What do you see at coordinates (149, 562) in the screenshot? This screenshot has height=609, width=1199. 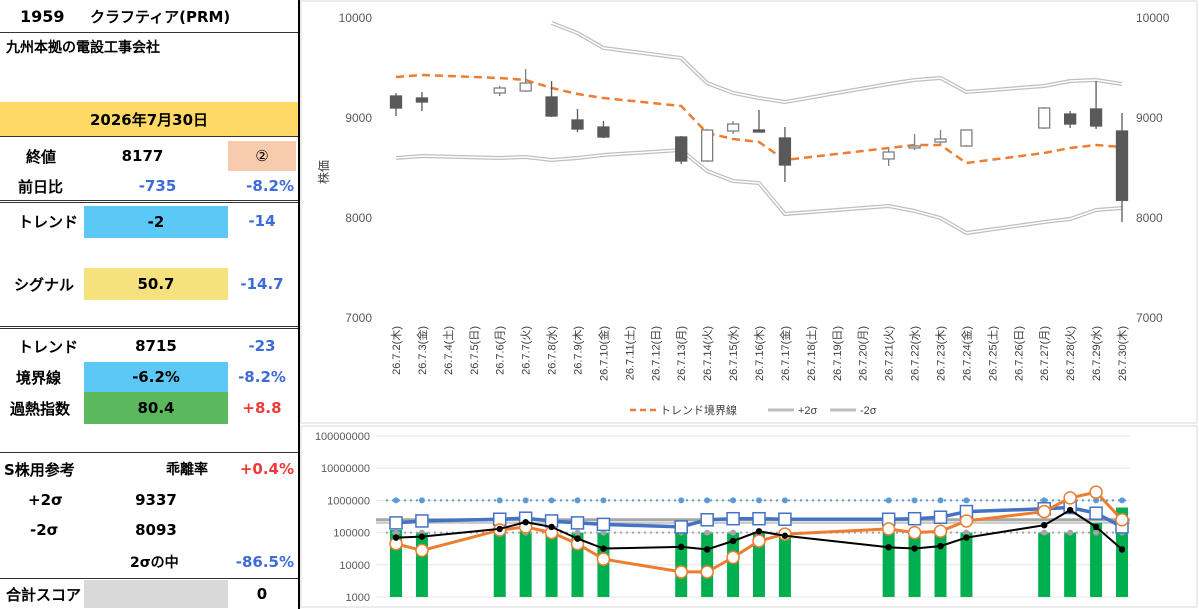 I see `within-row: 2σの中 -86.5%` at bounding box center [149, 562].